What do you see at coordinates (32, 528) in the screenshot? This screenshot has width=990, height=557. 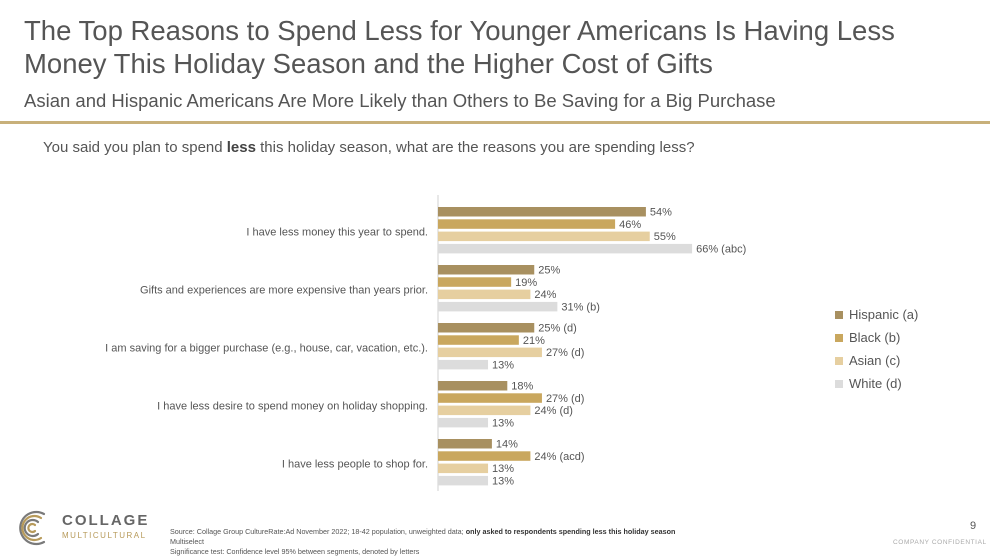 I see `collage-logo-icon` at bounding box center [32, 528].